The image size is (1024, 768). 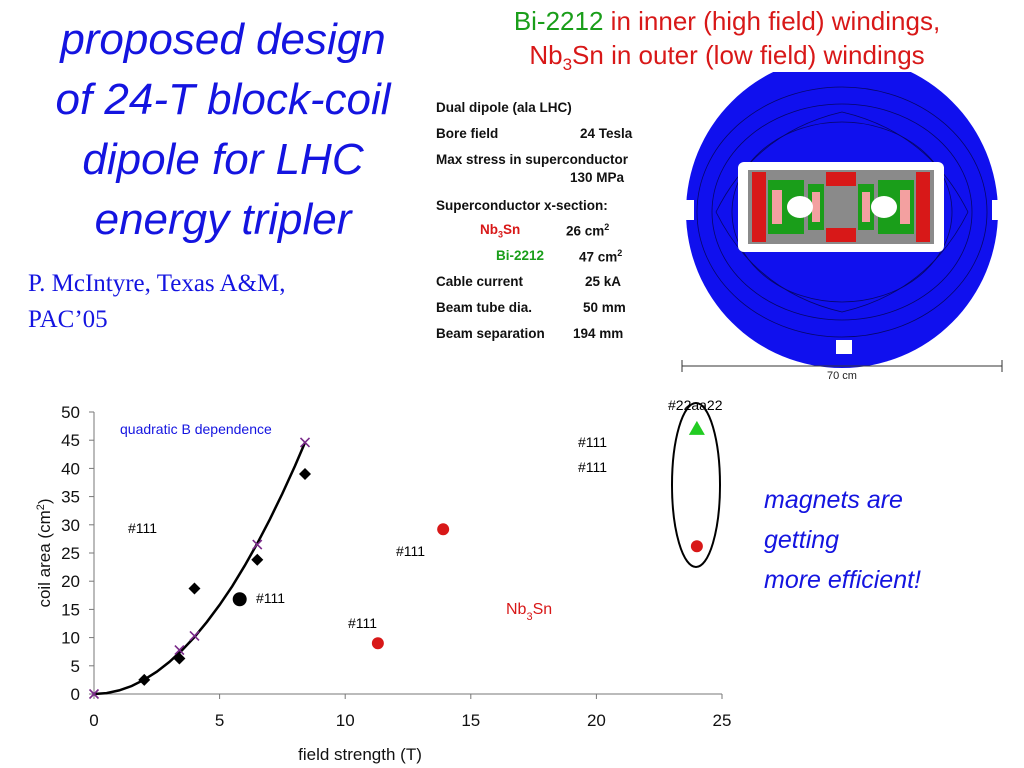 What do you see at coordinates (480, 281) in the screenshot?
I see `spec-cable-label: Cable current` at bounding box center [480, 281].